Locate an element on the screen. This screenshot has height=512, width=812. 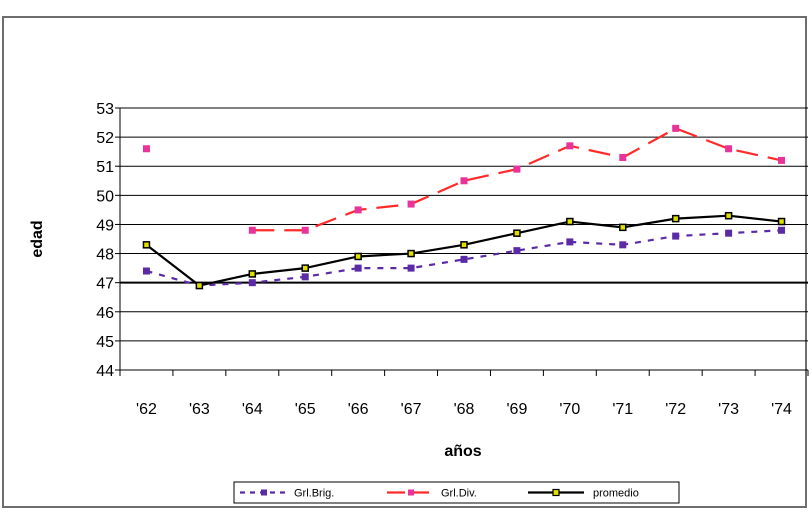
legend-label: Grl.Brig. is located at coordinates (314, 494).